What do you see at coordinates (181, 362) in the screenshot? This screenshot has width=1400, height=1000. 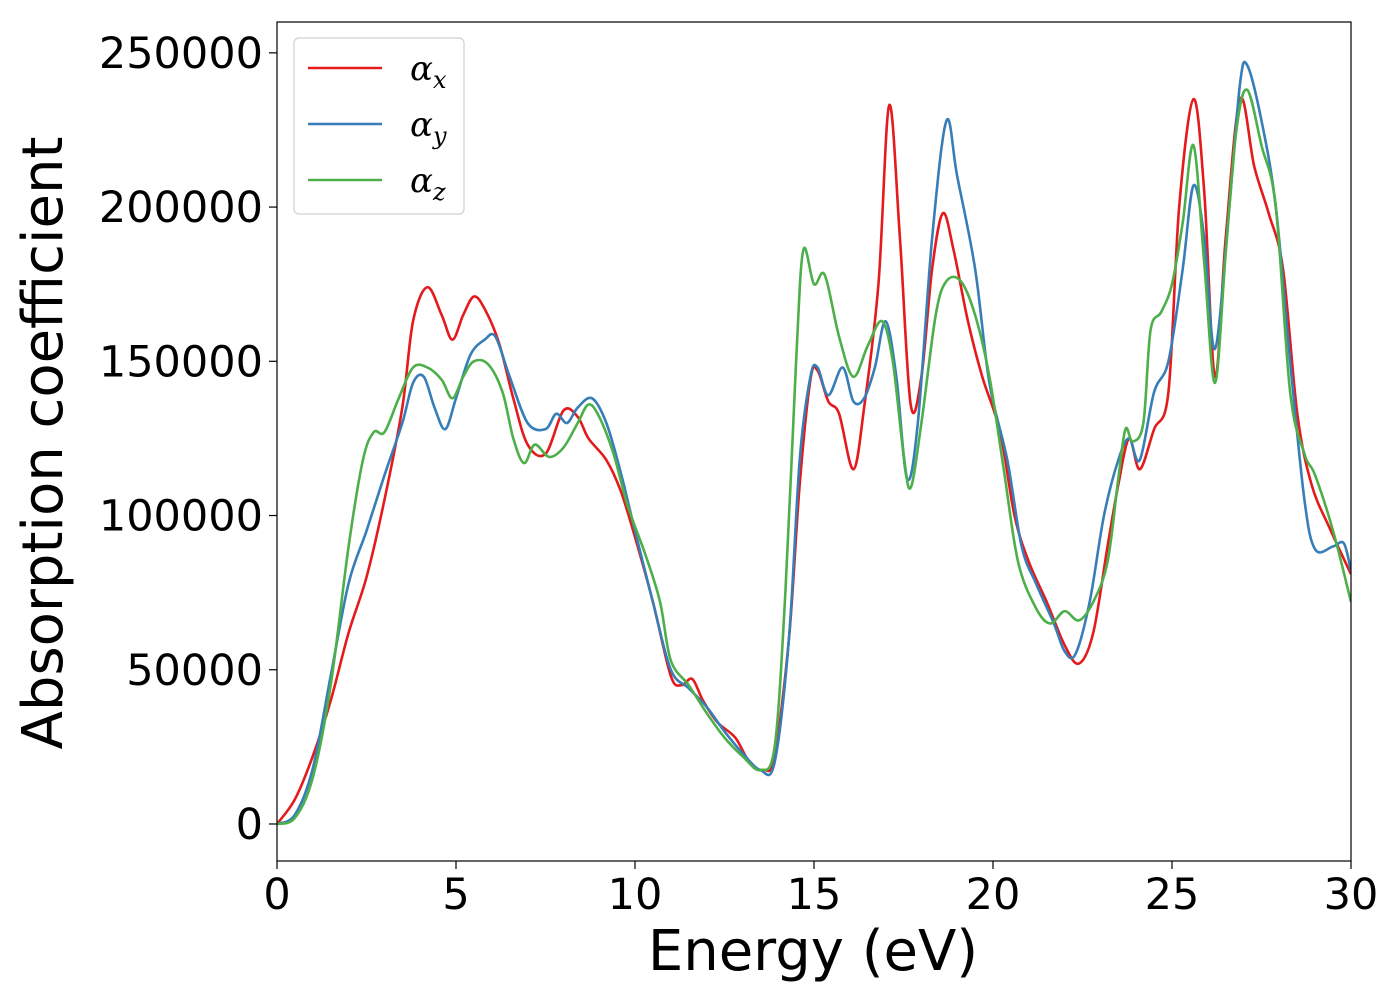 I see `y-tick-label: 150000` at bounding box center [181, 362].